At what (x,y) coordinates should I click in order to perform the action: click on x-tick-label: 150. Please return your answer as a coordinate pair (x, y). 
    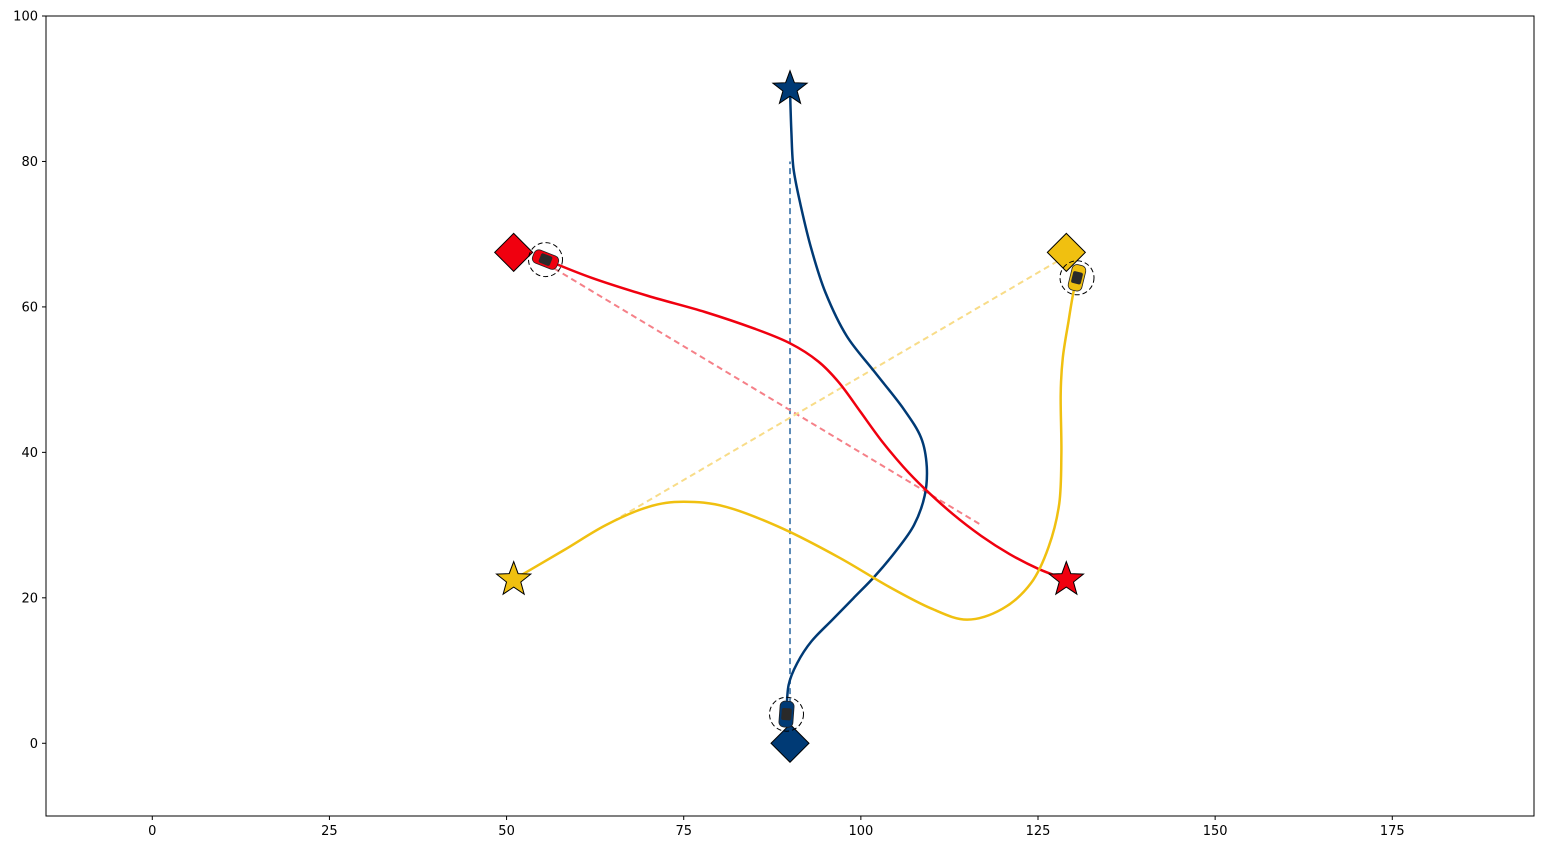
    Looking at the image, I should click on (1215, 831).